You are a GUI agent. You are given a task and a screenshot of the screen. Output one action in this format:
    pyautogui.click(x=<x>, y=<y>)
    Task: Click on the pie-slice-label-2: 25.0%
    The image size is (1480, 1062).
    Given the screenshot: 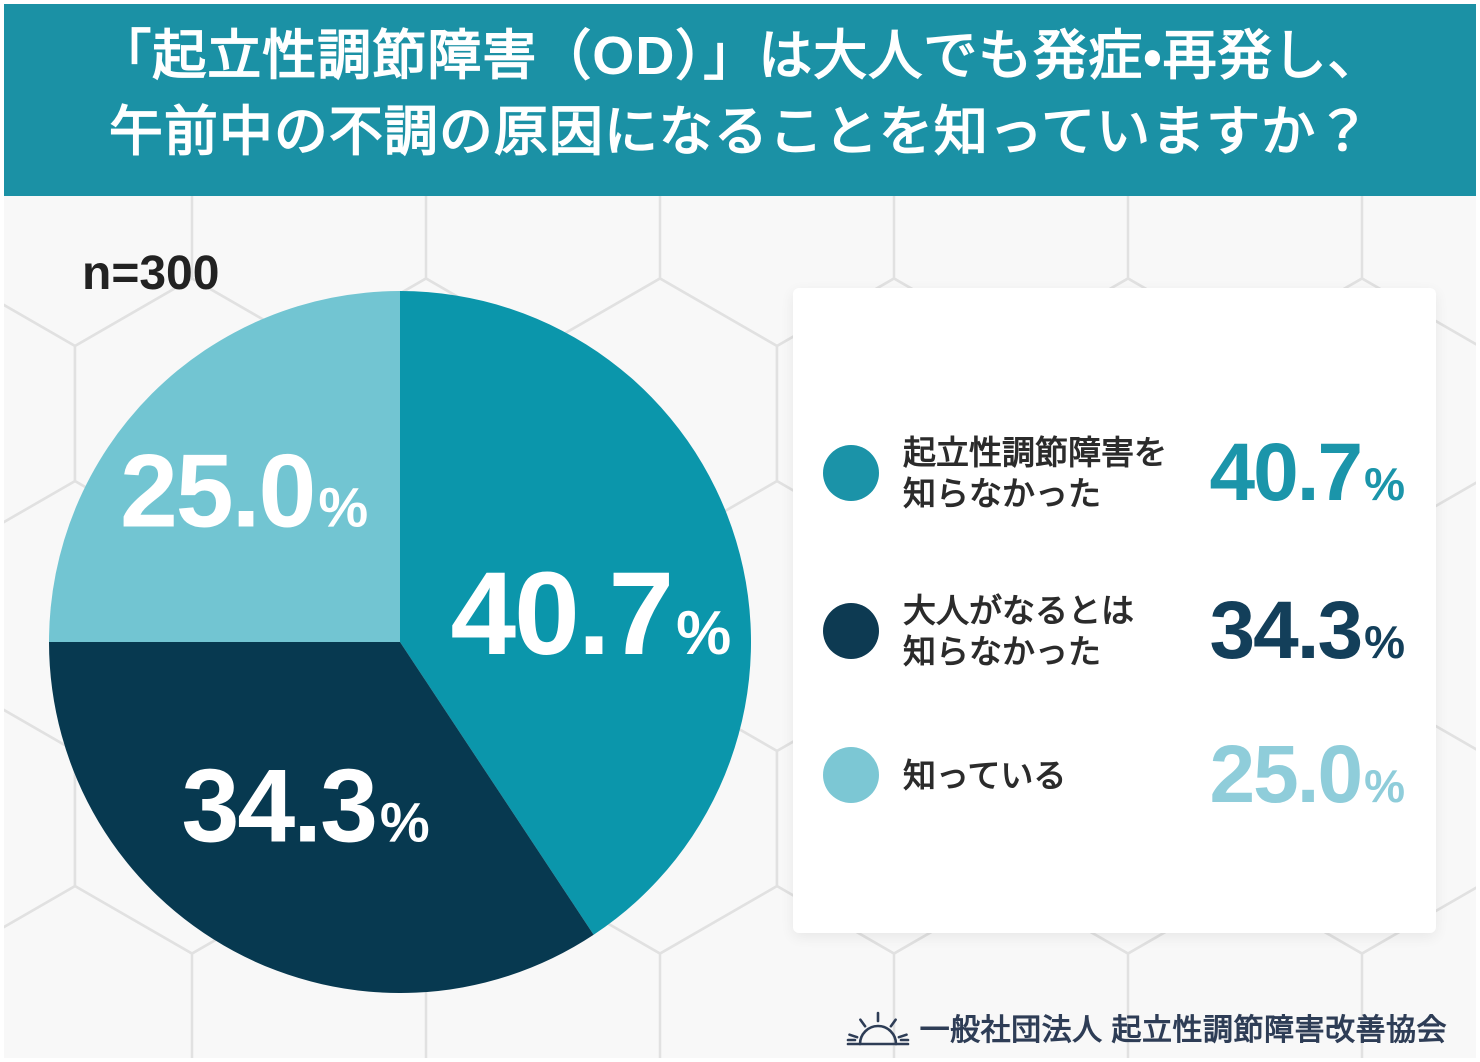 What is the action you would take?
    pyautogui.click(x=244, y=492)
    